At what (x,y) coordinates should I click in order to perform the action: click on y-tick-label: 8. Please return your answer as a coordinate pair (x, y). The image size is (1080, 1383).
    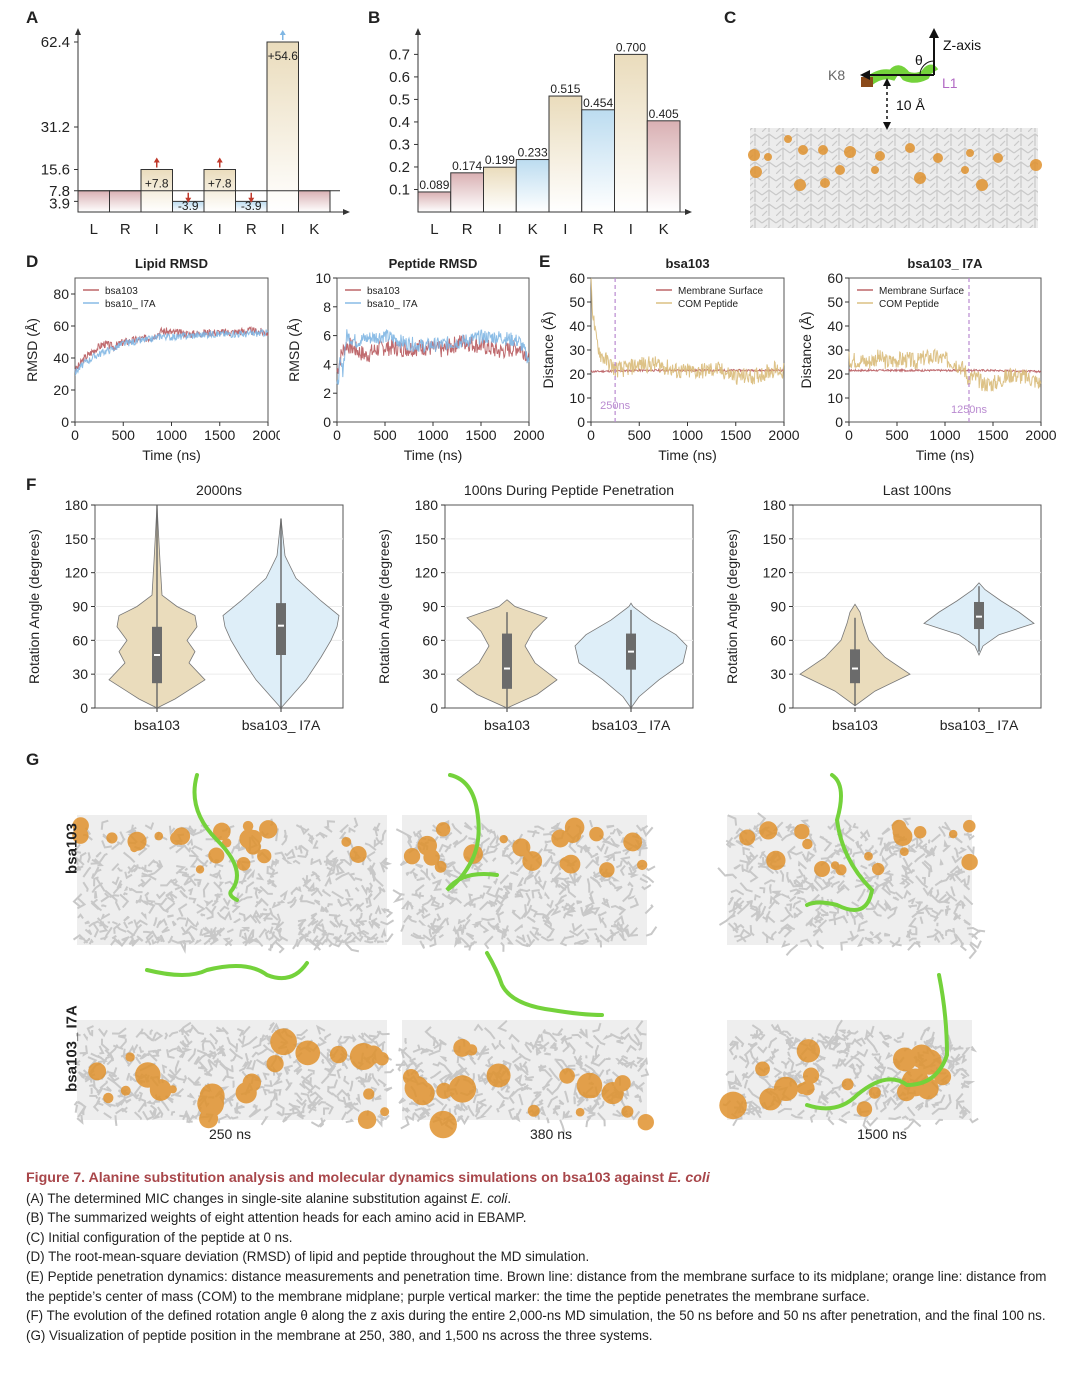
    Looking at the image, I should click on (327, 307).